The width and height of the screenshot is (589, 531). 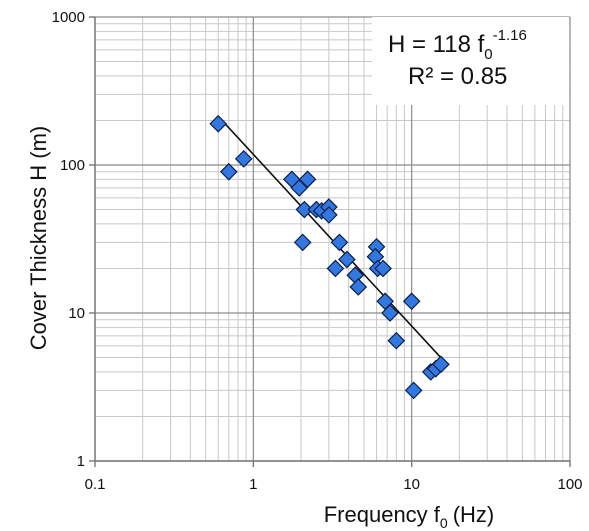 What do you see at coordinates (76, 313) in the screenshot?
I see `y-tick-label: 10` at bounding box center [76, 313].